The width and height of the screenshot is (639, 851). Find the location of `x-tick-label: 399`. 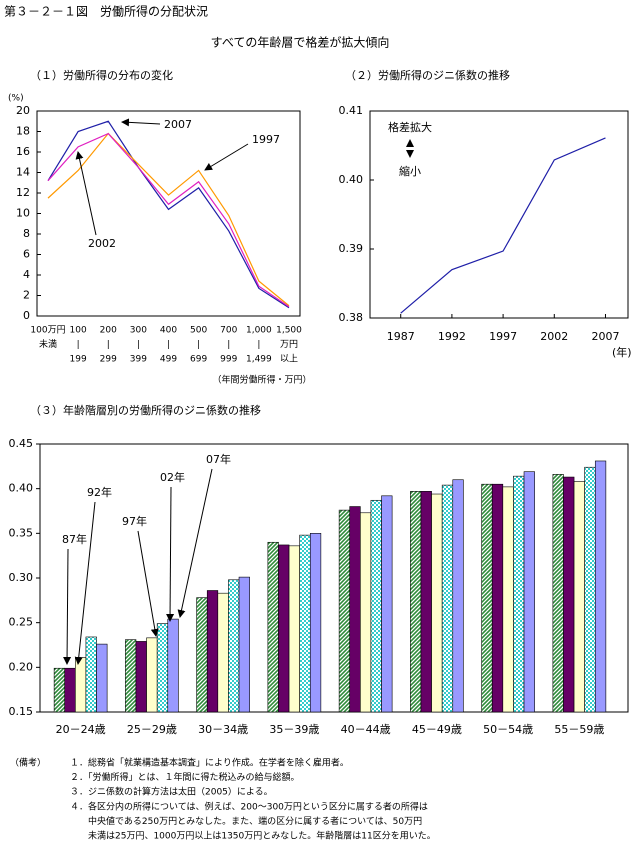

x-tick-label: 399 is located at coordinates (138, 360).